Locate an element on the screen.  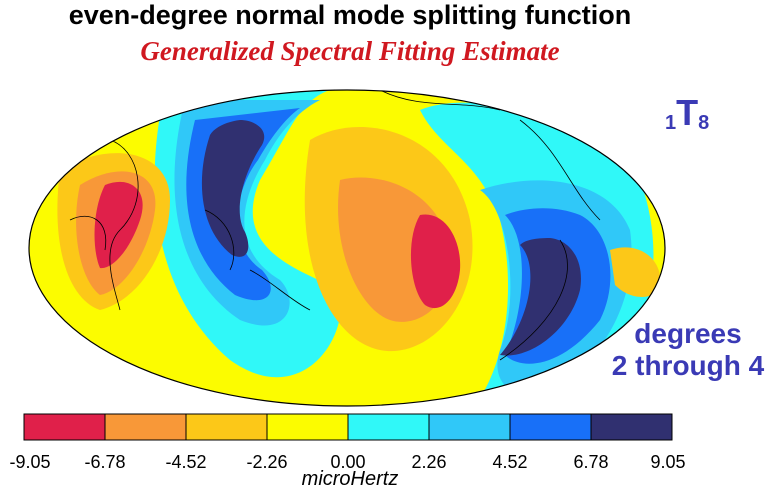
mode-label: 1T8 is located at coordinates (687, 113).